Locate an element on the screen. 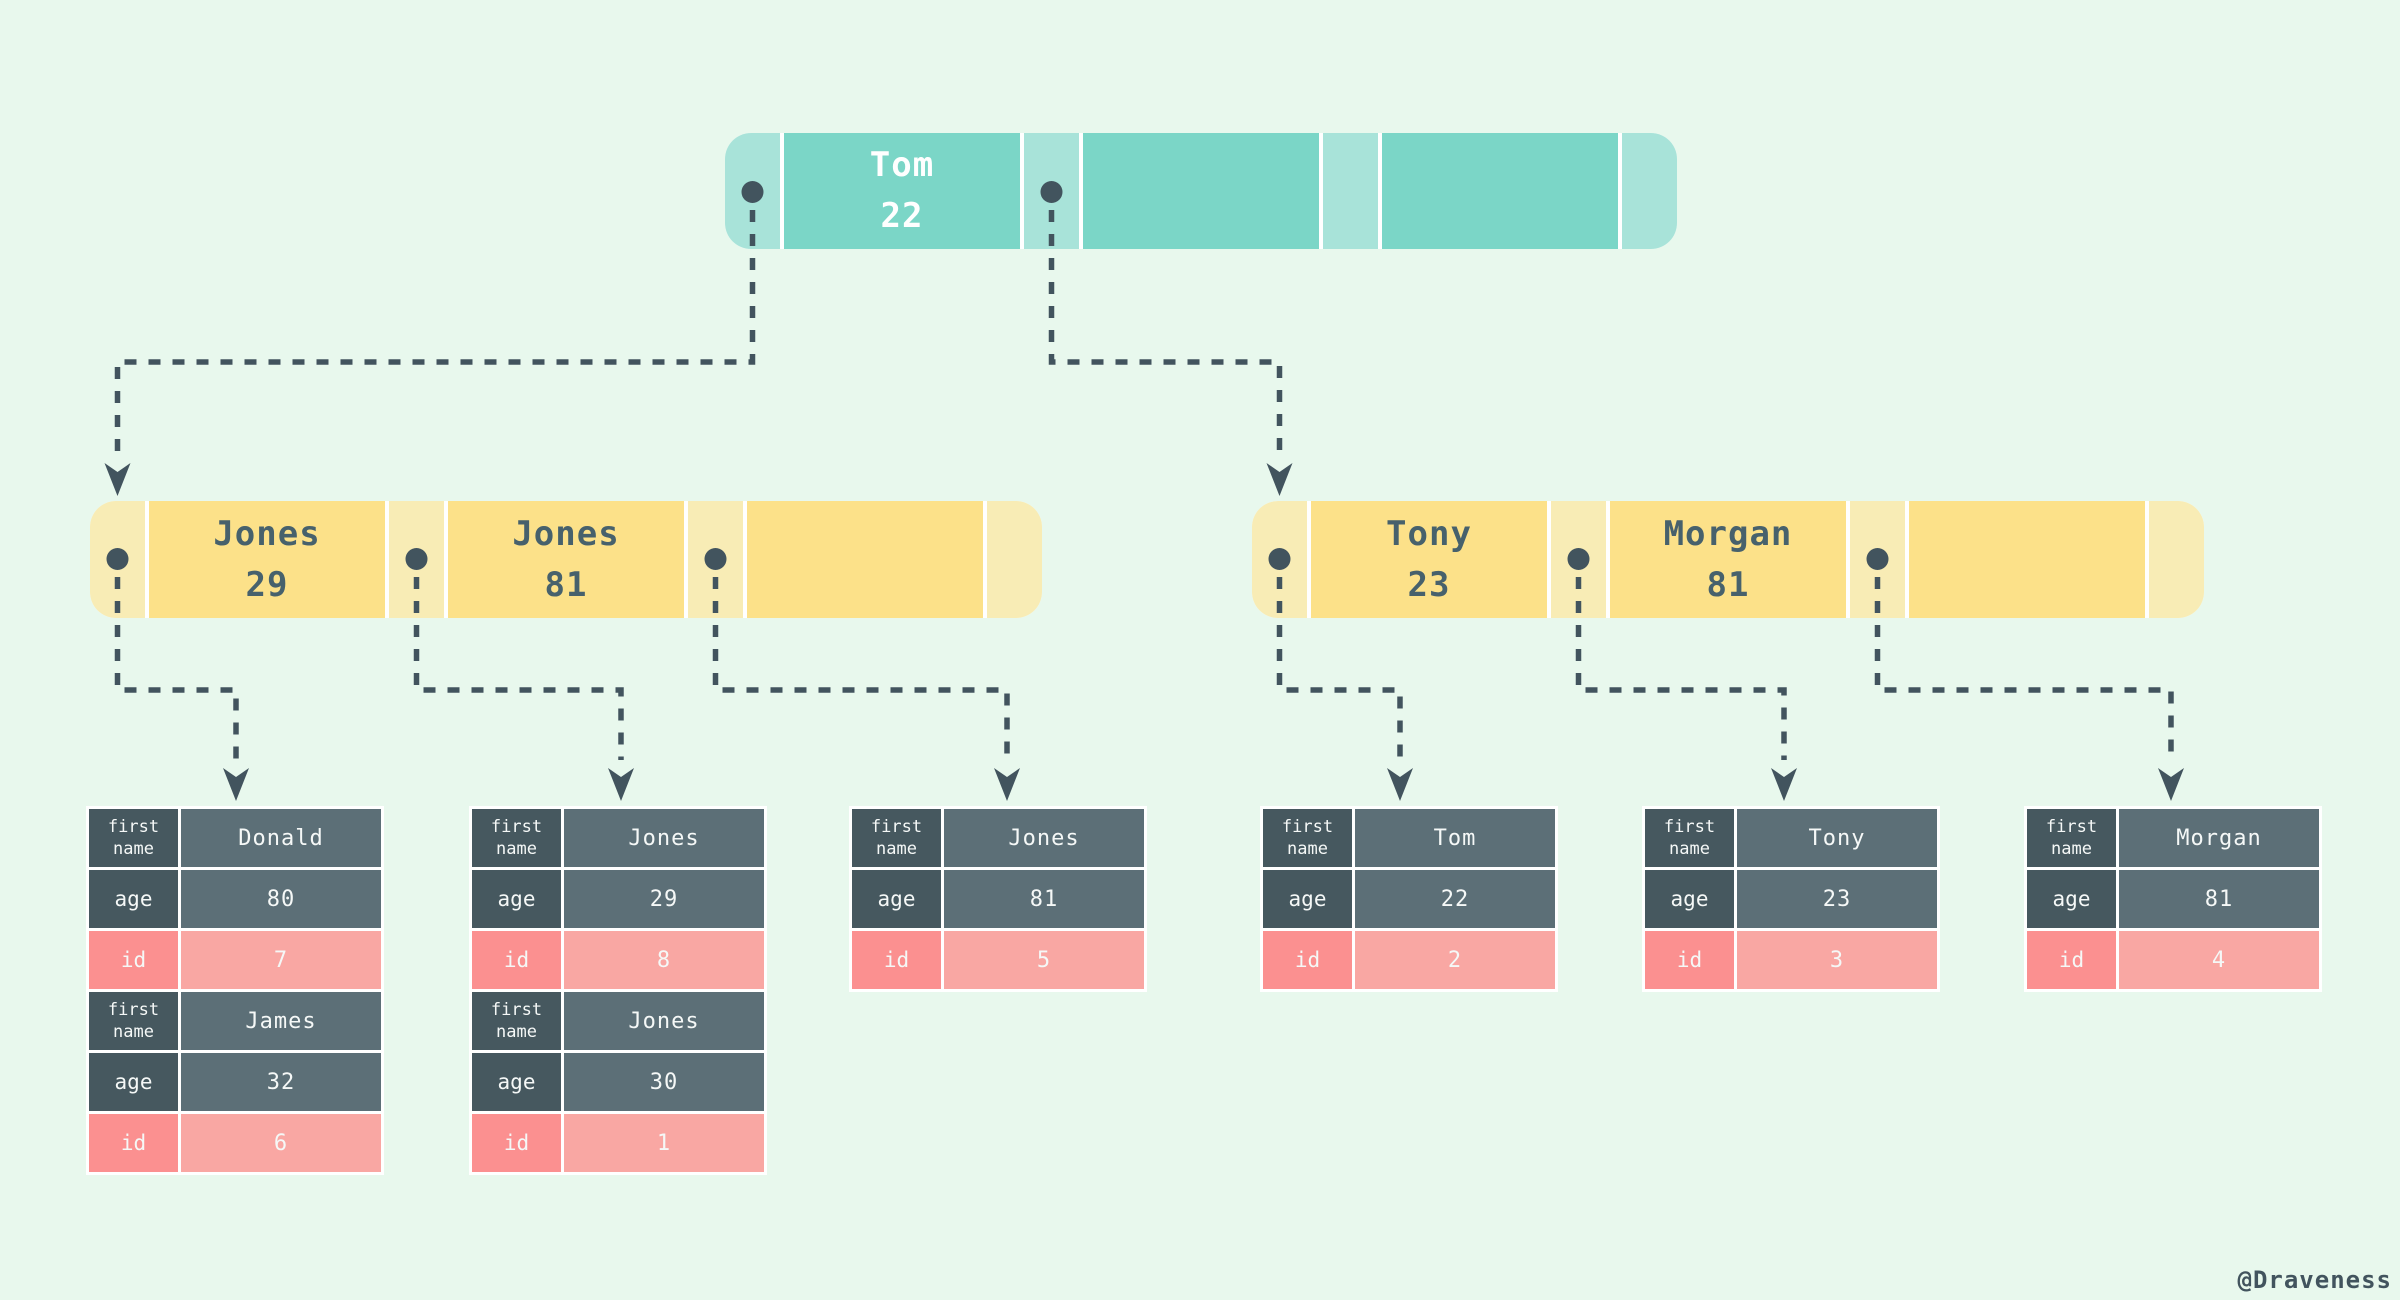 This screenshot has height=1300, width=2400. first-name-value-cell: Morgan is located at coordinates (2219, 838).